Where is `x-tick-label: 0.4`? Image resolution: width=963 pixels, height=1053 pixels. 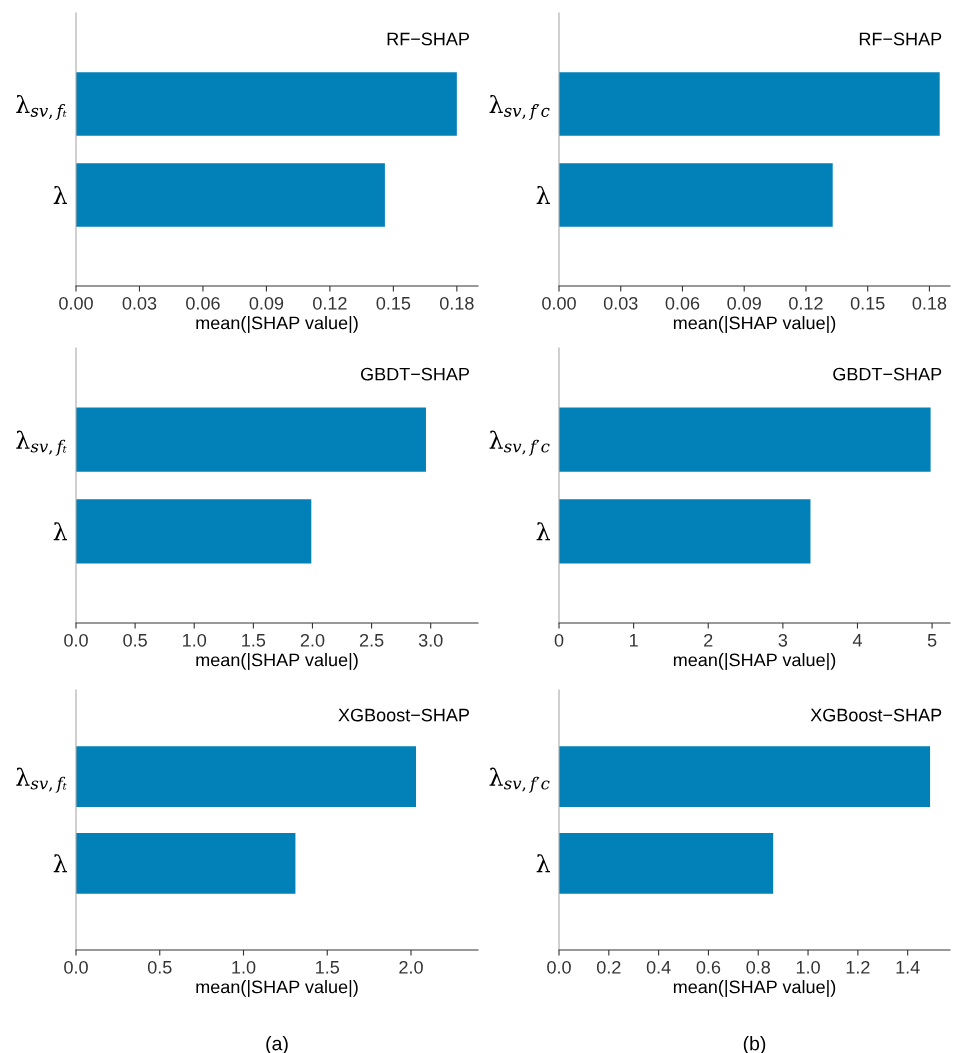 x-tick-label: 0.4 is located at coordinates (658, 967).